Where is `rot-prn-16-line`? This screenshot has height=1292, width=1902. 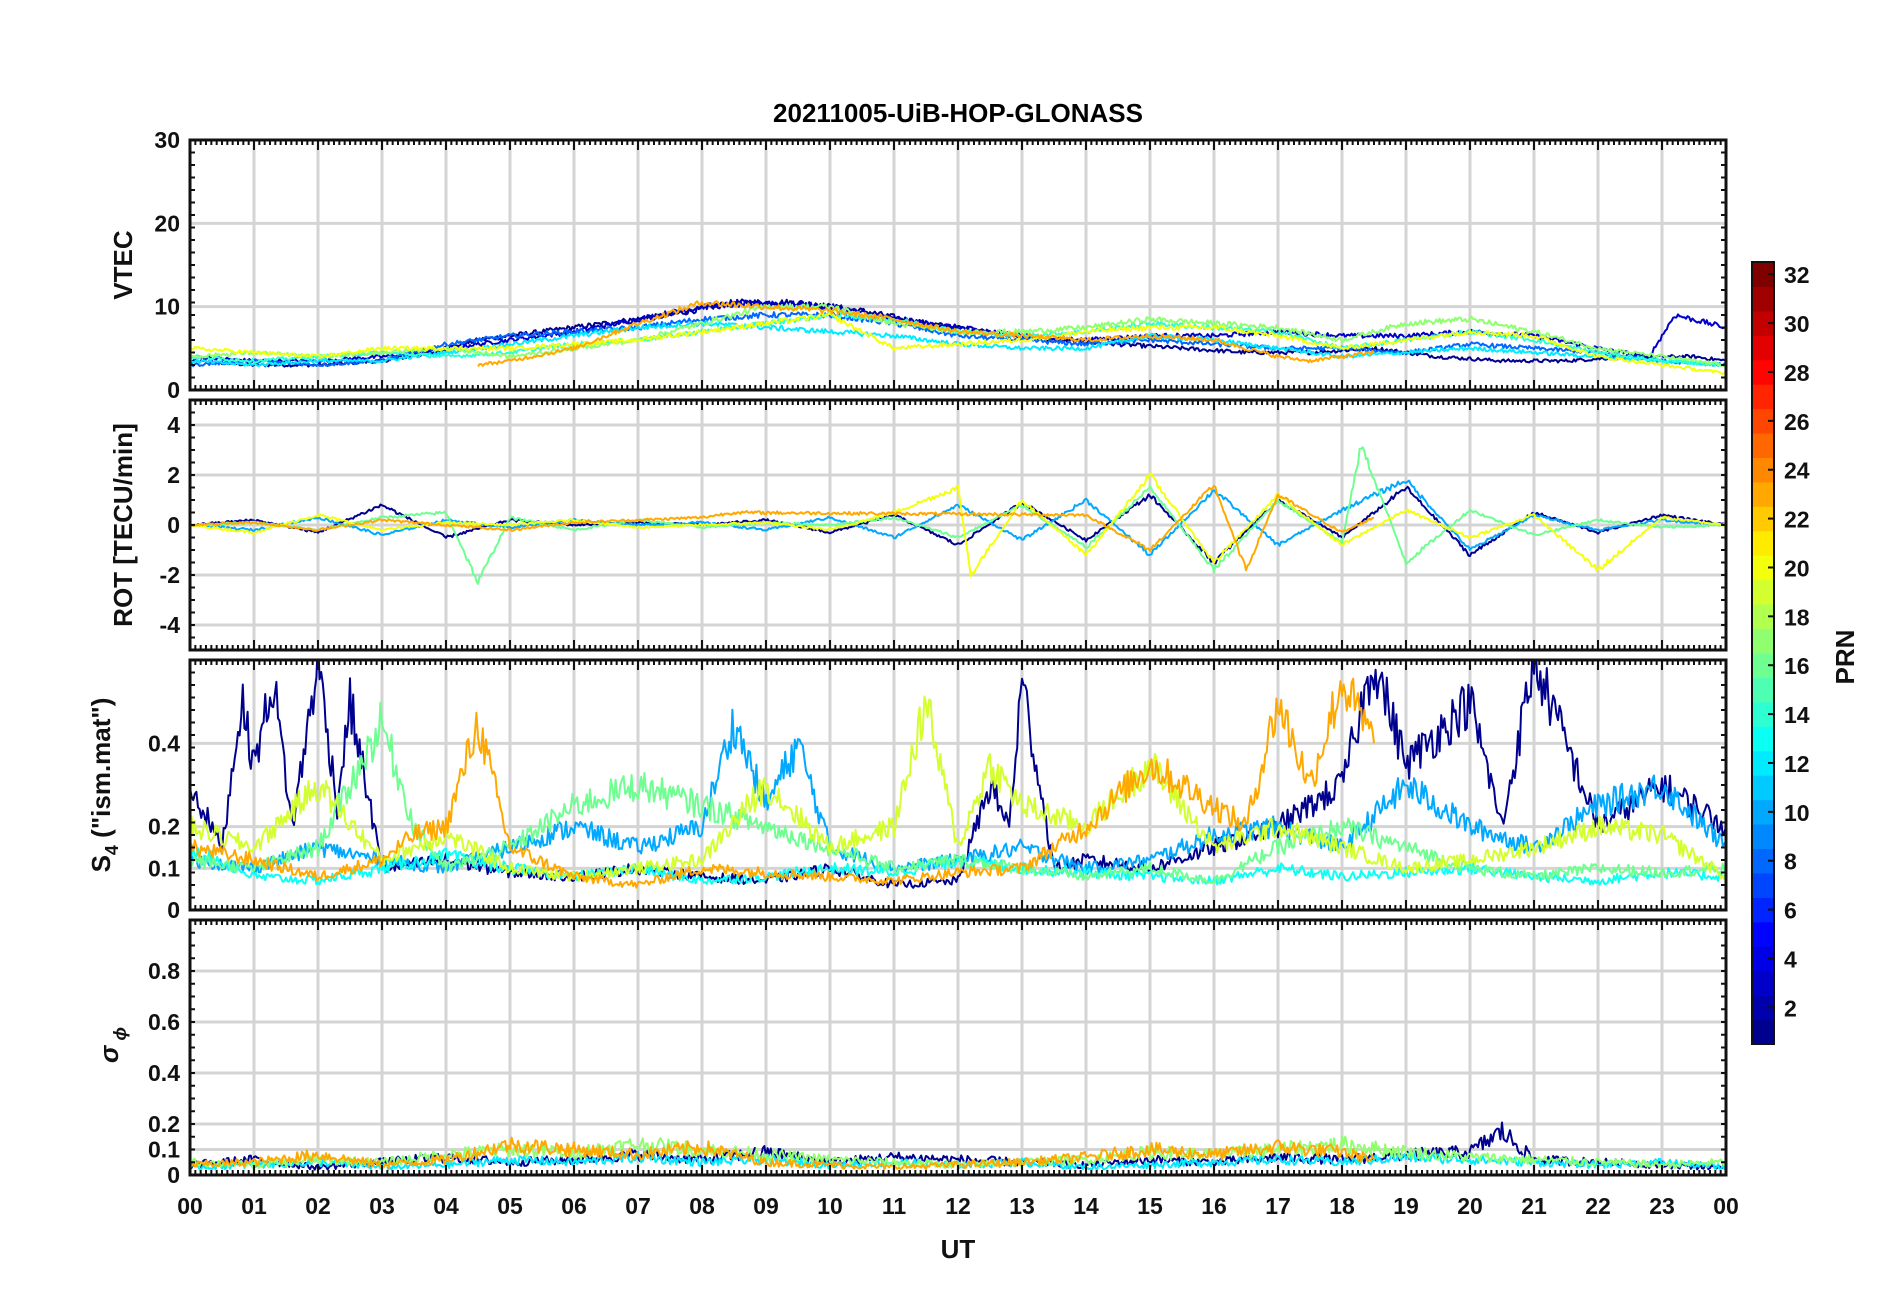 rot-prn-16-line is located at coordinates (958, 515).